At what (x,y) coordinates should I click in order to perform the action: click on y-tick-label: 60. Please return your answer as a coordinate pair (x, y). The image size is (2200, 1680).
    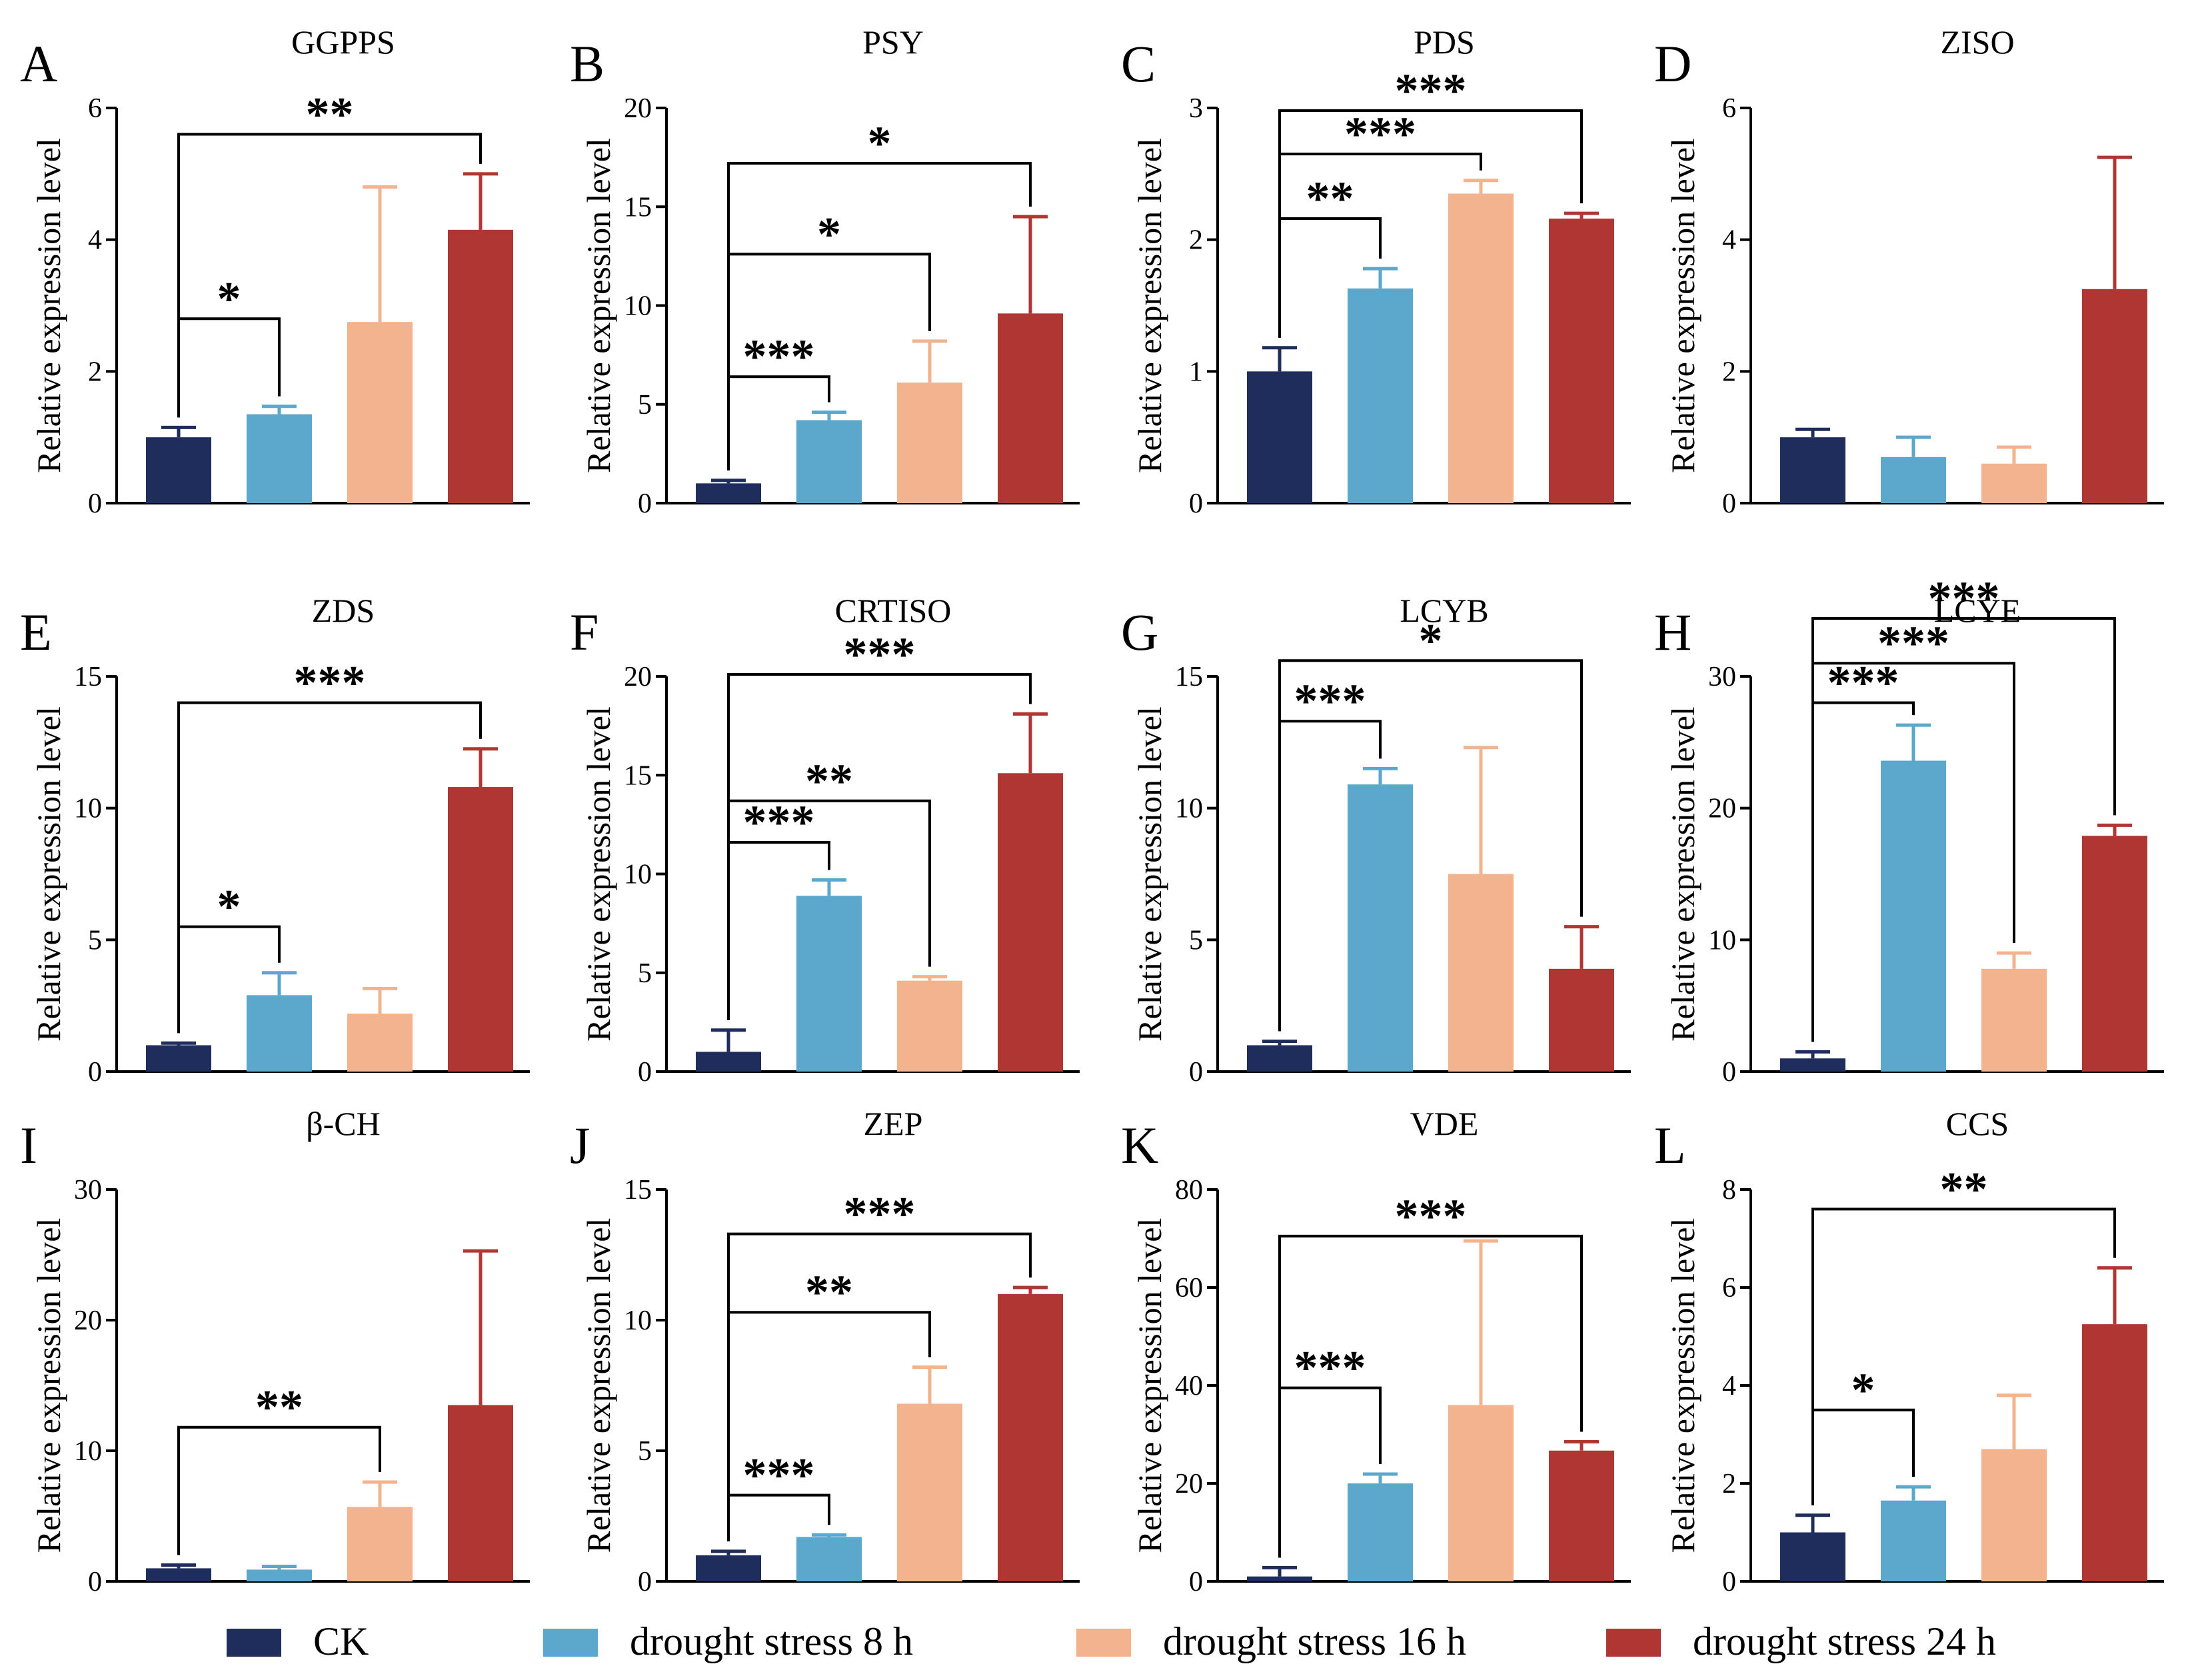
    Looking at the image, I should click on (1189, 1288).